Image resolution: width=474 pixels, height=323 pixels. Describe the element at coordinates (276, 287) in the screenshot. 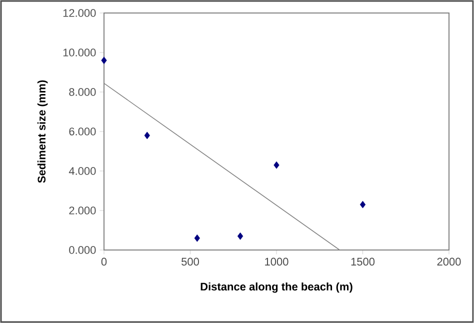

I see `x-axis-title: Distance along the beach (m)` at that location.